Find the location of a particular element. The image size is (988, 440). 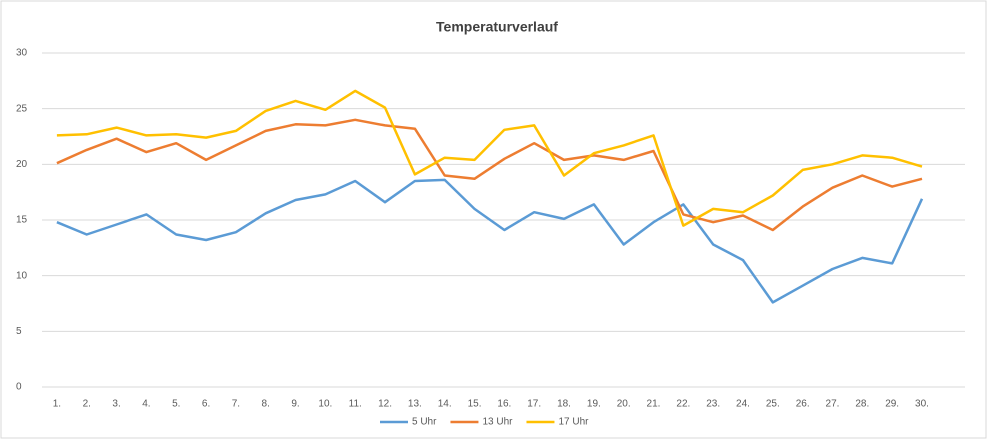

x-tick-label: 20. is located at coordinates (624, 404).